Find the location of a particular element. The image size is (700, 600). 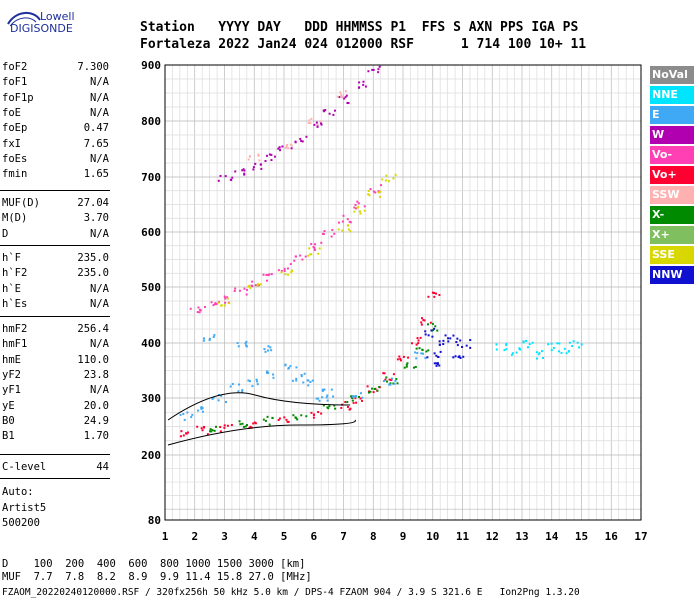

legend-item: NoVal is located at coordinates (672, 75).